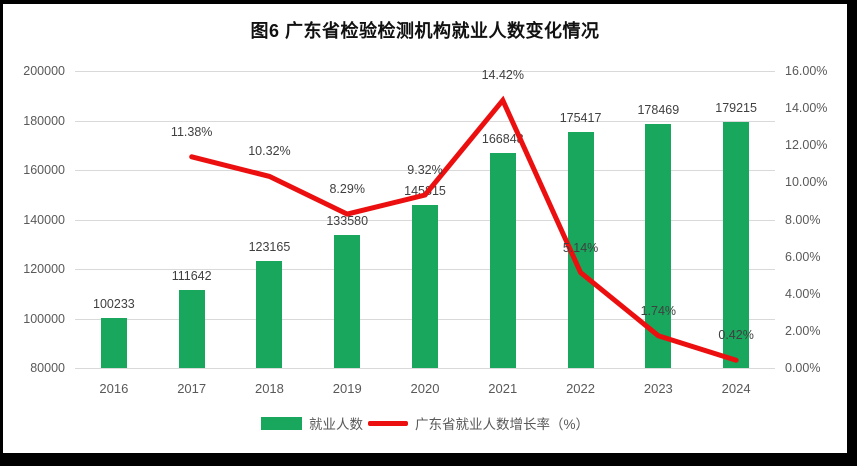 This screenshot has height=466, width=857. What do you see at coordinates (191, 275) in the screenshot?
I see `bar-label-2017: 111642` at bounding box center [191, 275].